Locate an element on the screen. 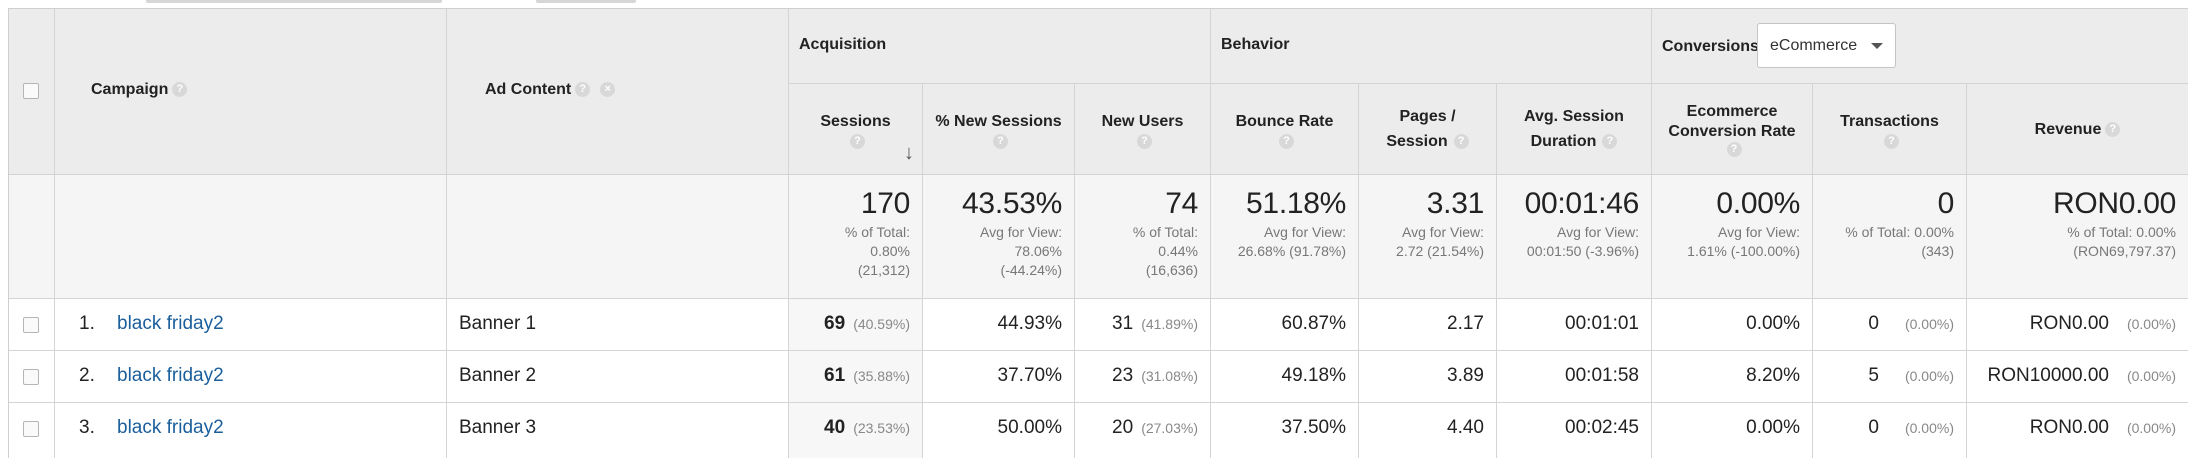 This screenshot has width=2188, height=458. header-ad-content: Ad Content? × is located at coordinates (618, 92).